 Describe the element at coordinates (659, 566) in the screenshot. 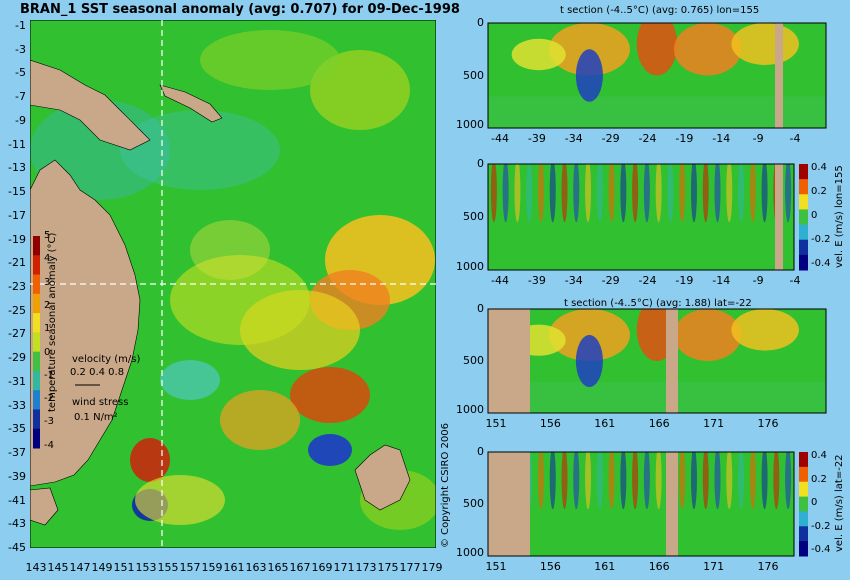

I see `section-x-tick-label: 166` at that location.